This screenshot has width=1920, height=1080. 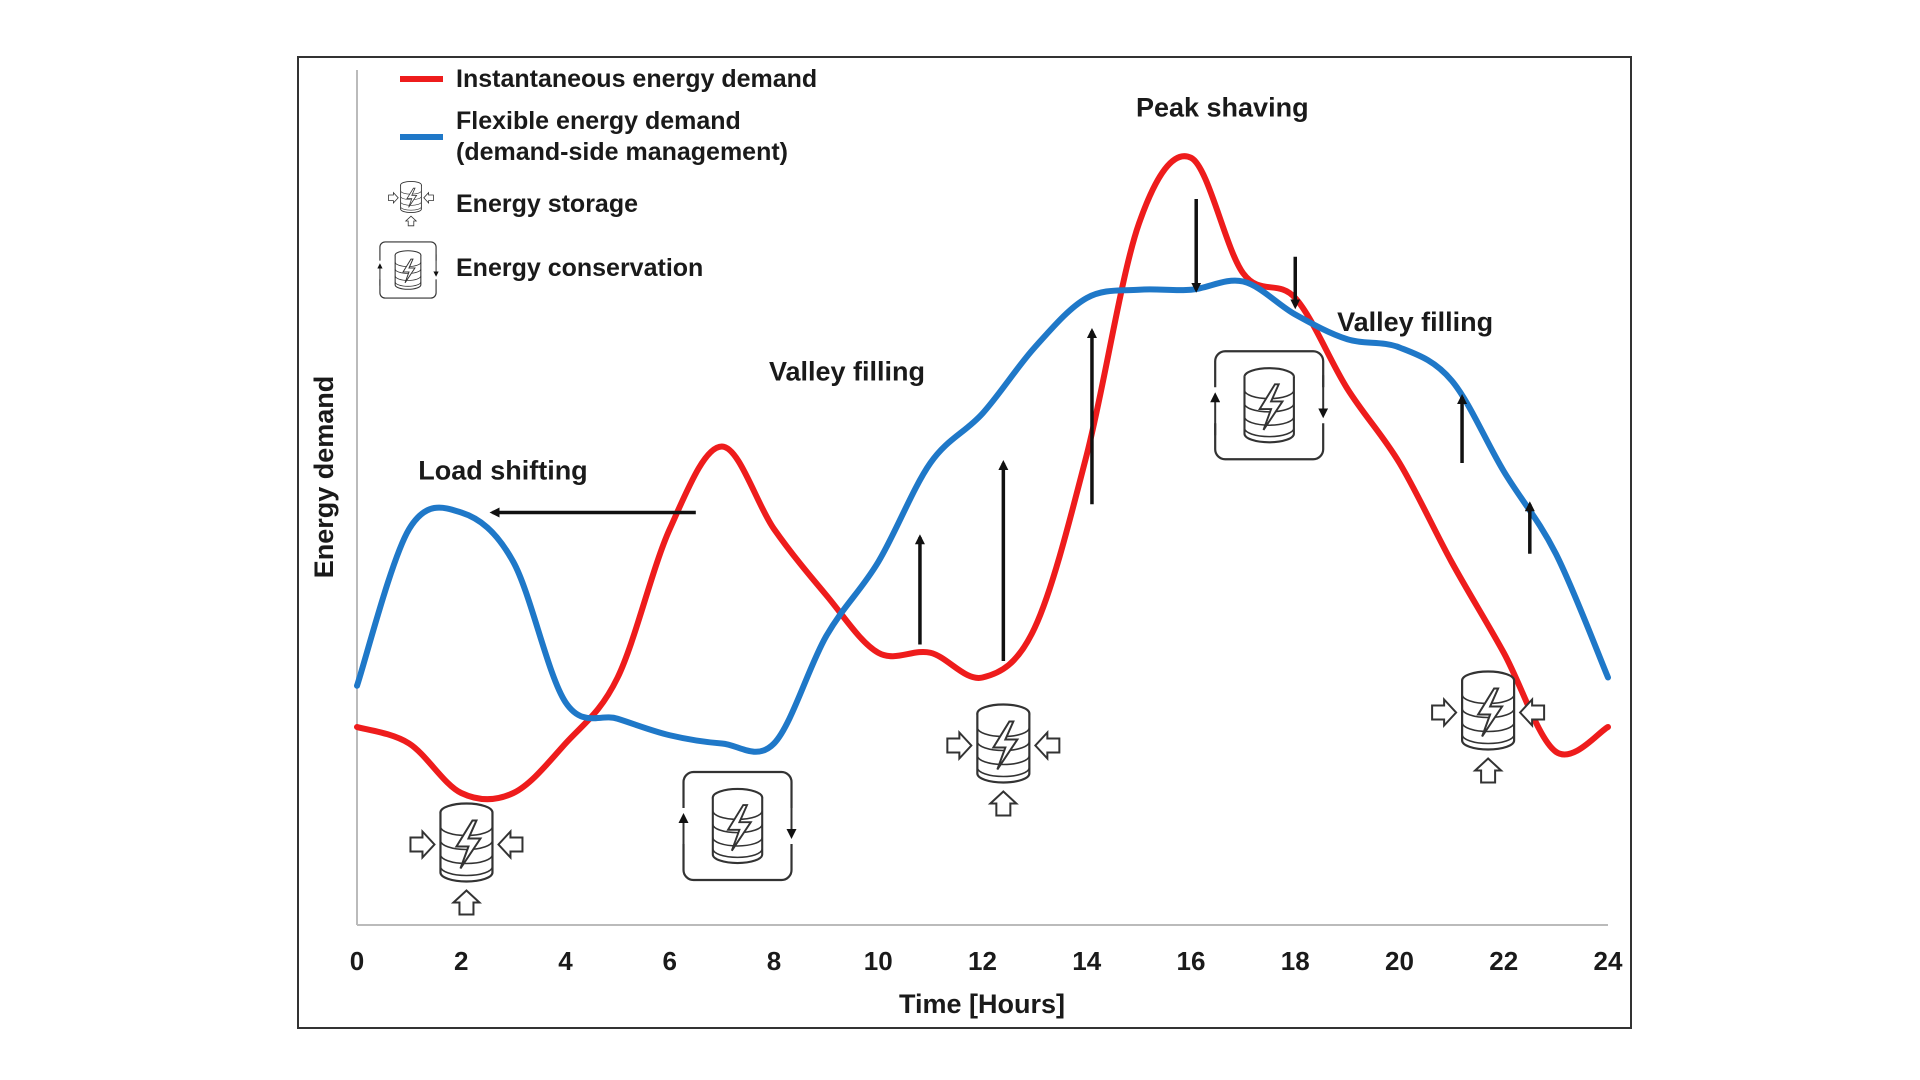 I want to click on x-tick-label: 4, so click(x=565, y=961).